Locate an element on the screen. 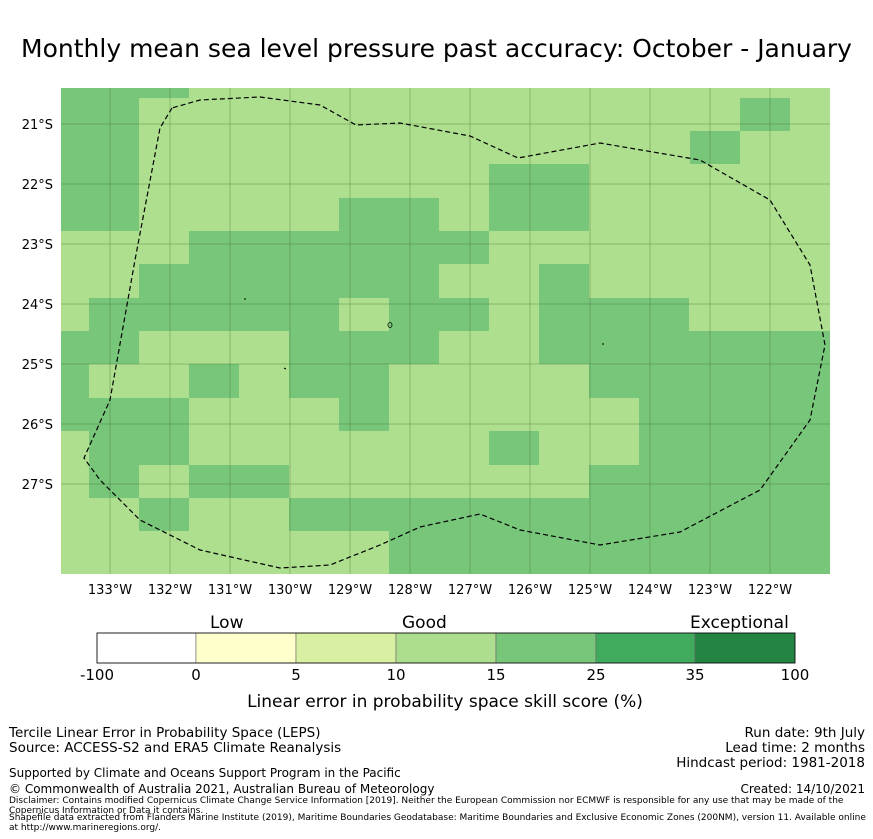 The height and width of the screenshot is (839, 873). longitude-label: 129°W is located at coordinates (350, 590).